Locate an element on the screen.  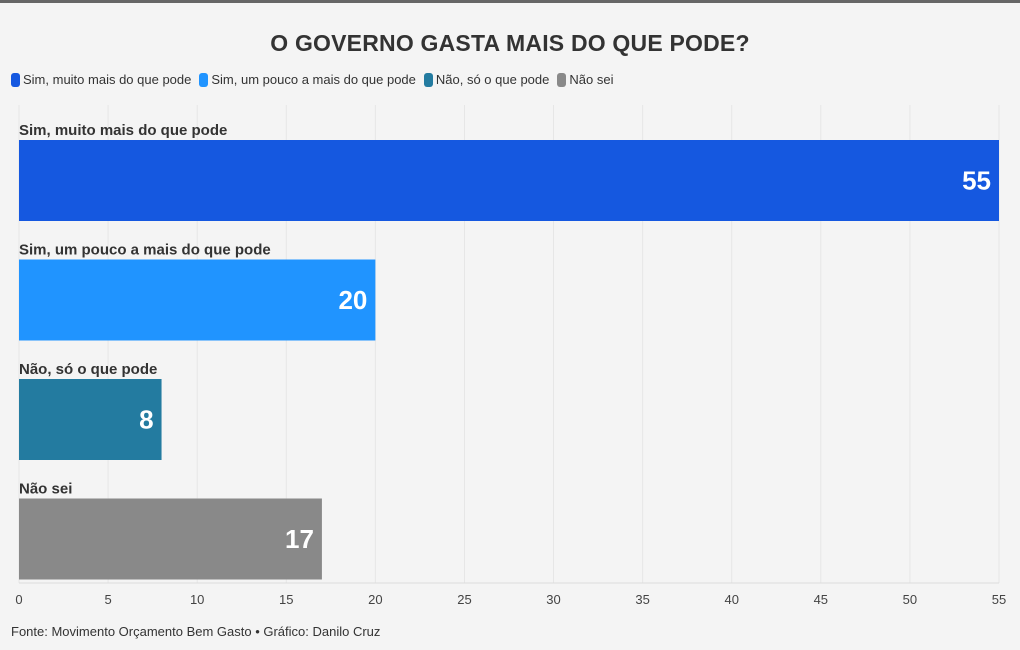
x-tick-label: 0 is located at coordinates (18, 599).